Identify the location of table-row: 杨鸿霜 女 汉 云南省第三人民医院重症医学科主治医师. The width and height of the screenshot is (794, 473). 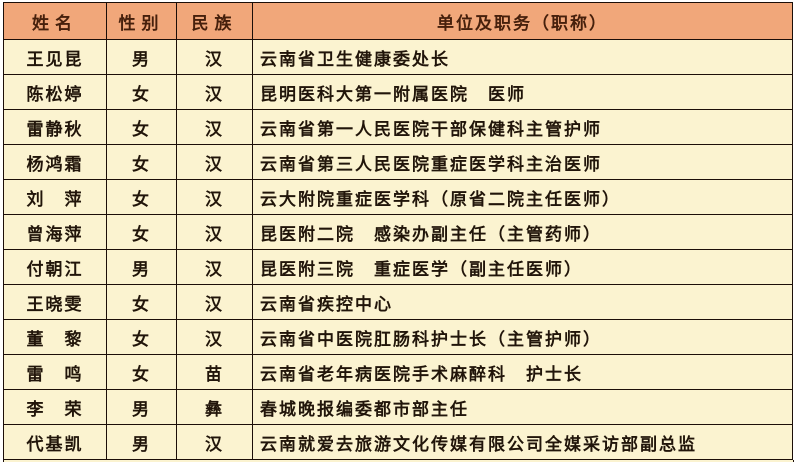
(398, 162).